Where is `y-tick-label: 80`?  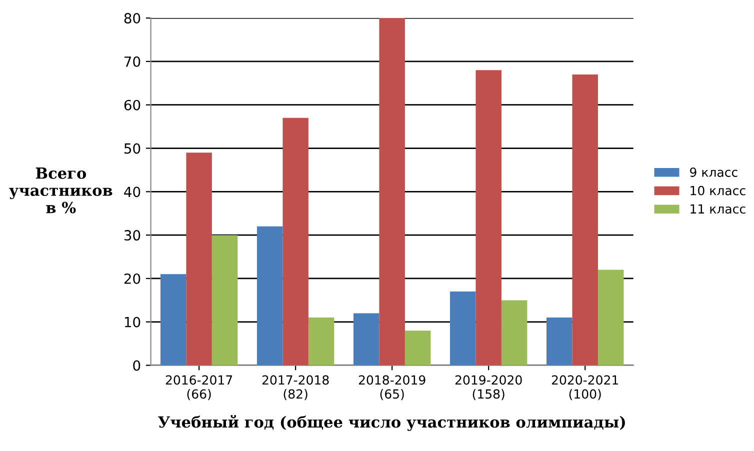 y-tick-label: 80 is located at coordinates (132, 18).